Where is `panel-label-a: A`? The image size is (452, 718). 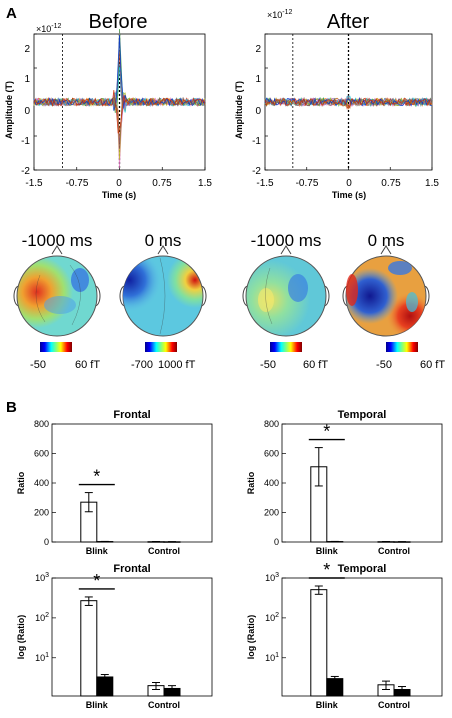
panel-label-a: A is located at coordinates (11, 13).